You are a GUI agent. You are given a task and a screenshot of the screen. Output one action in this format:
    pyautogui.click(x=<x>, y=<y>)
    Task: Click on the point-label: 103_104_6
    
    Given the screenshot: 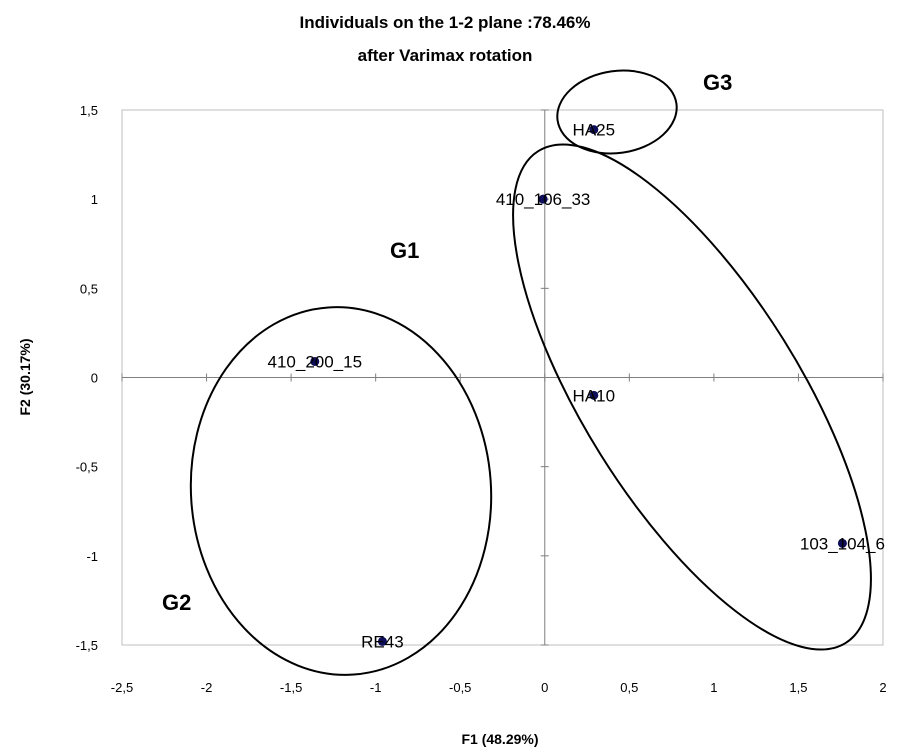 What is the action you would take?
    pyautogui.click(x=842, y=543)
    